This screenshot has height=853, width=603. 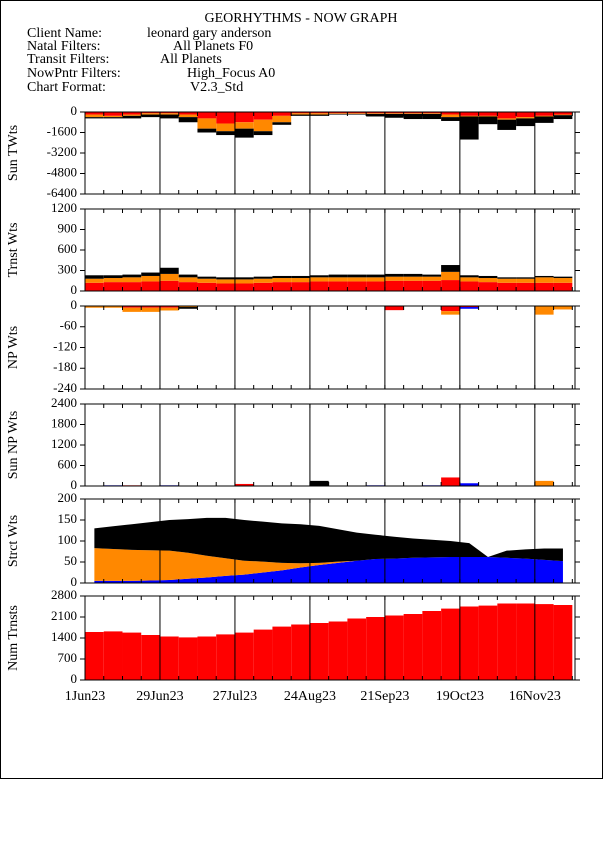 What do you see at coordinates (62, 130) in the screenshot?
I see `y-tick-label: -1600` at bounding box center [62, 130].